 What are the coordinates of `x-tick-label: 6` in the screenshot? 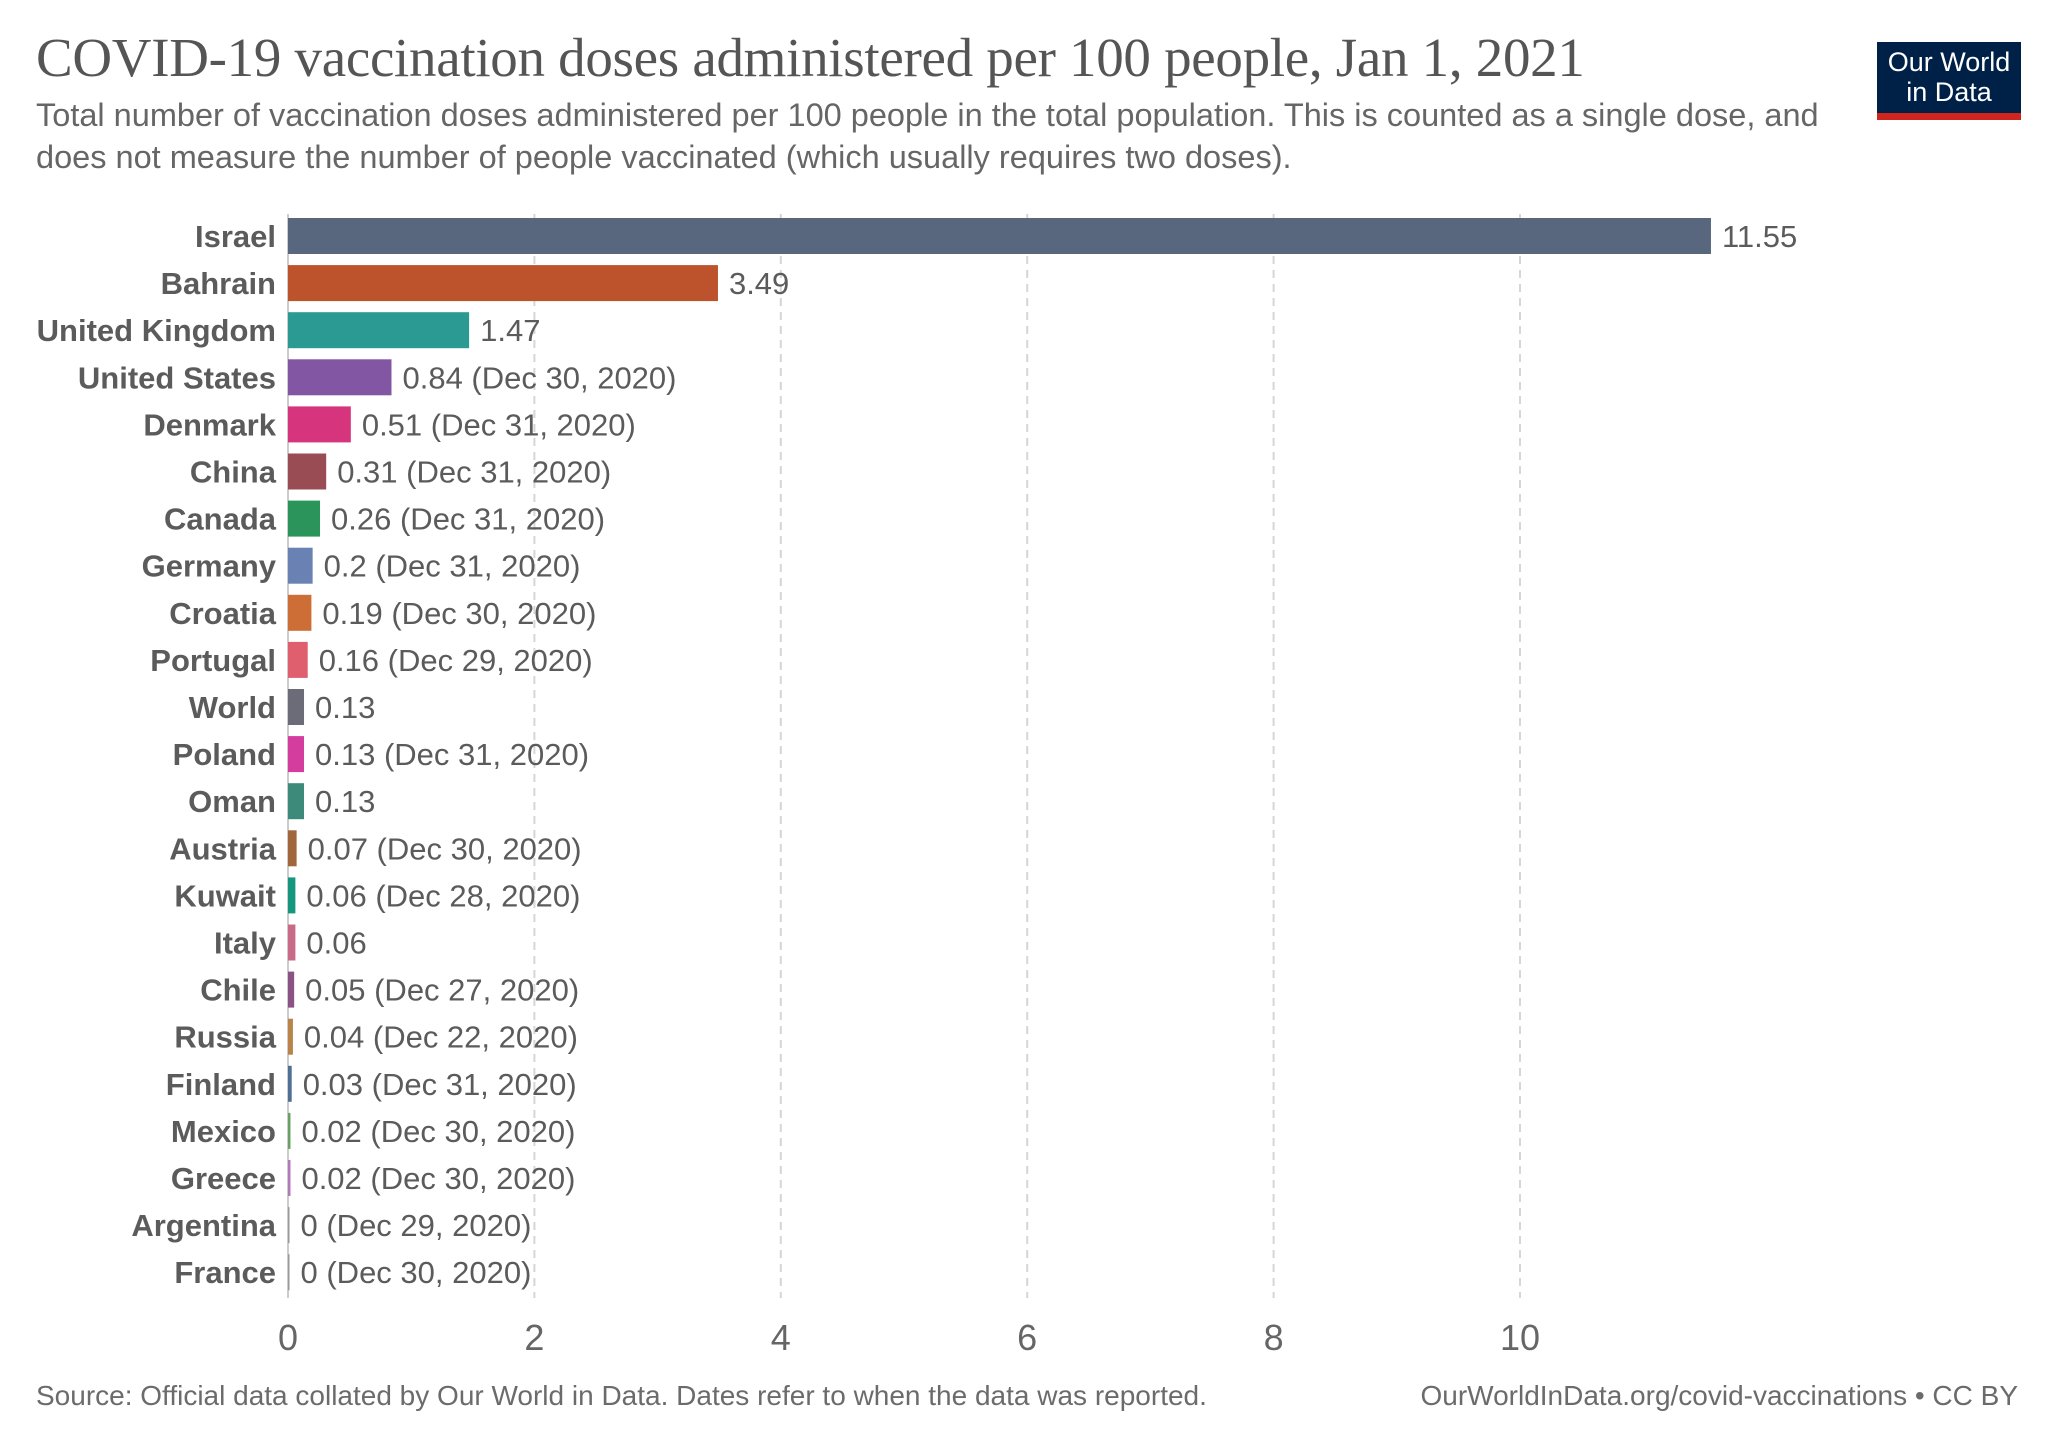 It's located at (1027, 1337).